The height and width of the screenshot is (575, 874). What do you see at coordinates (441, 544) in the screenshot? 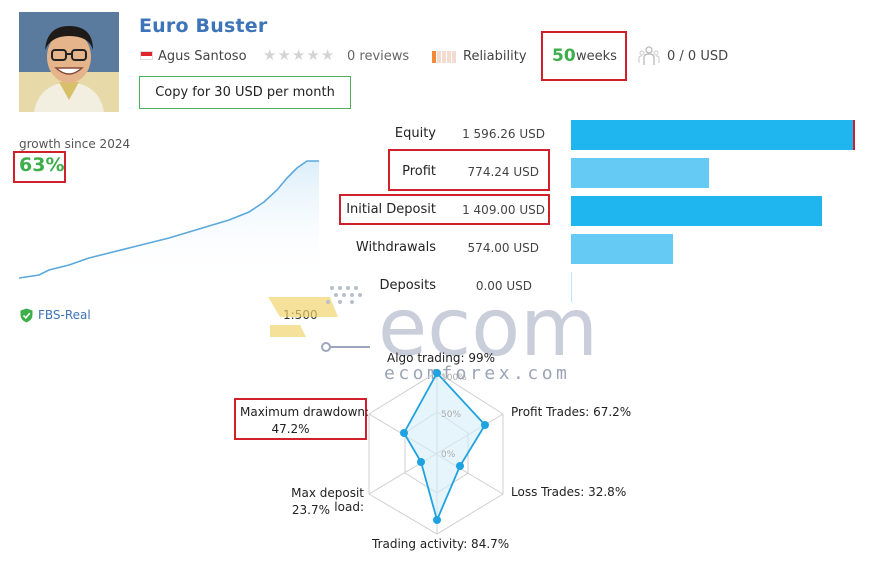
I see `radar-label-activity: Trading activity: 84.7%` at bounding box center [441, 544].